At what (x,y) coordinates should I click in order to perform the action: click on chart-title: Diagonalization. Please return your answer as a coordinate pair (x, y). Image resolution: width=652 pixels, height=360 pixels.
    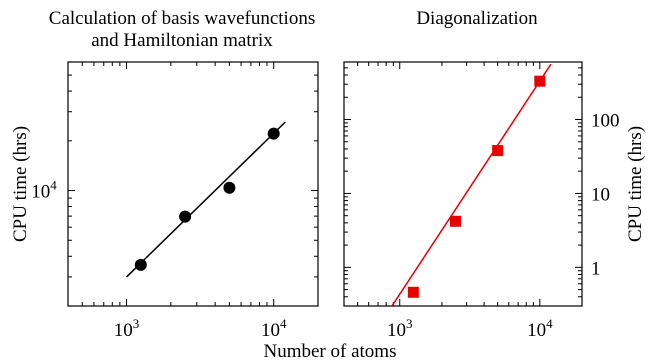
    Looking at the image, I should click on (477, 18).